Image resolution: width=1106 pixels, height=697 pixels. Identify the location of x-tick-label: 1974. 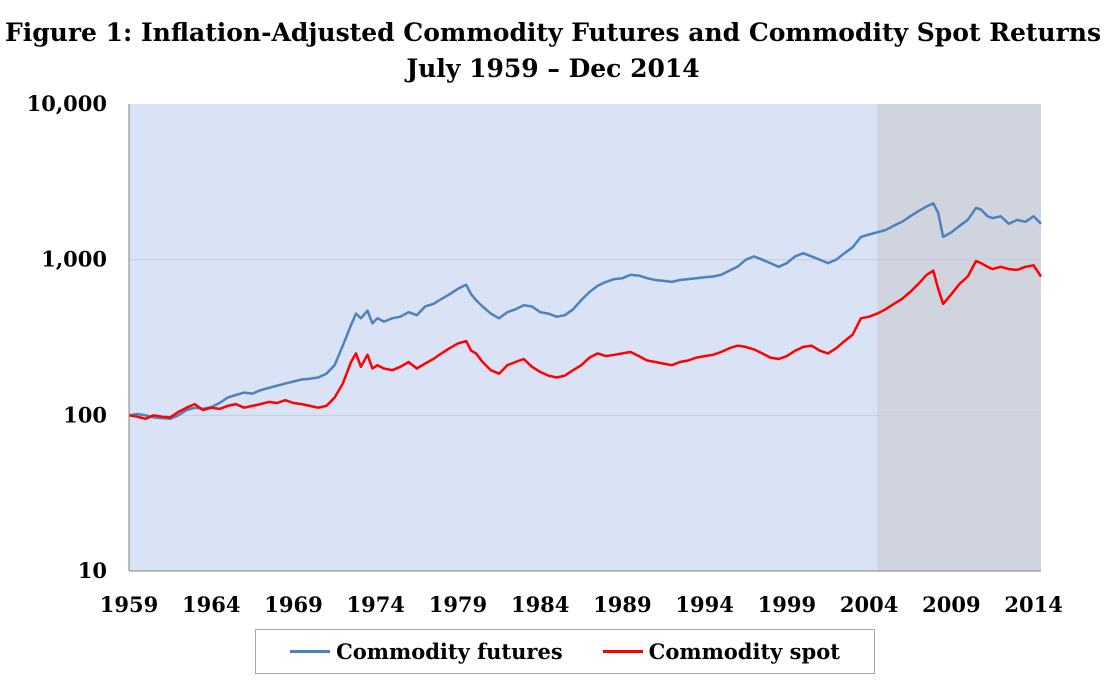
(375, 604).